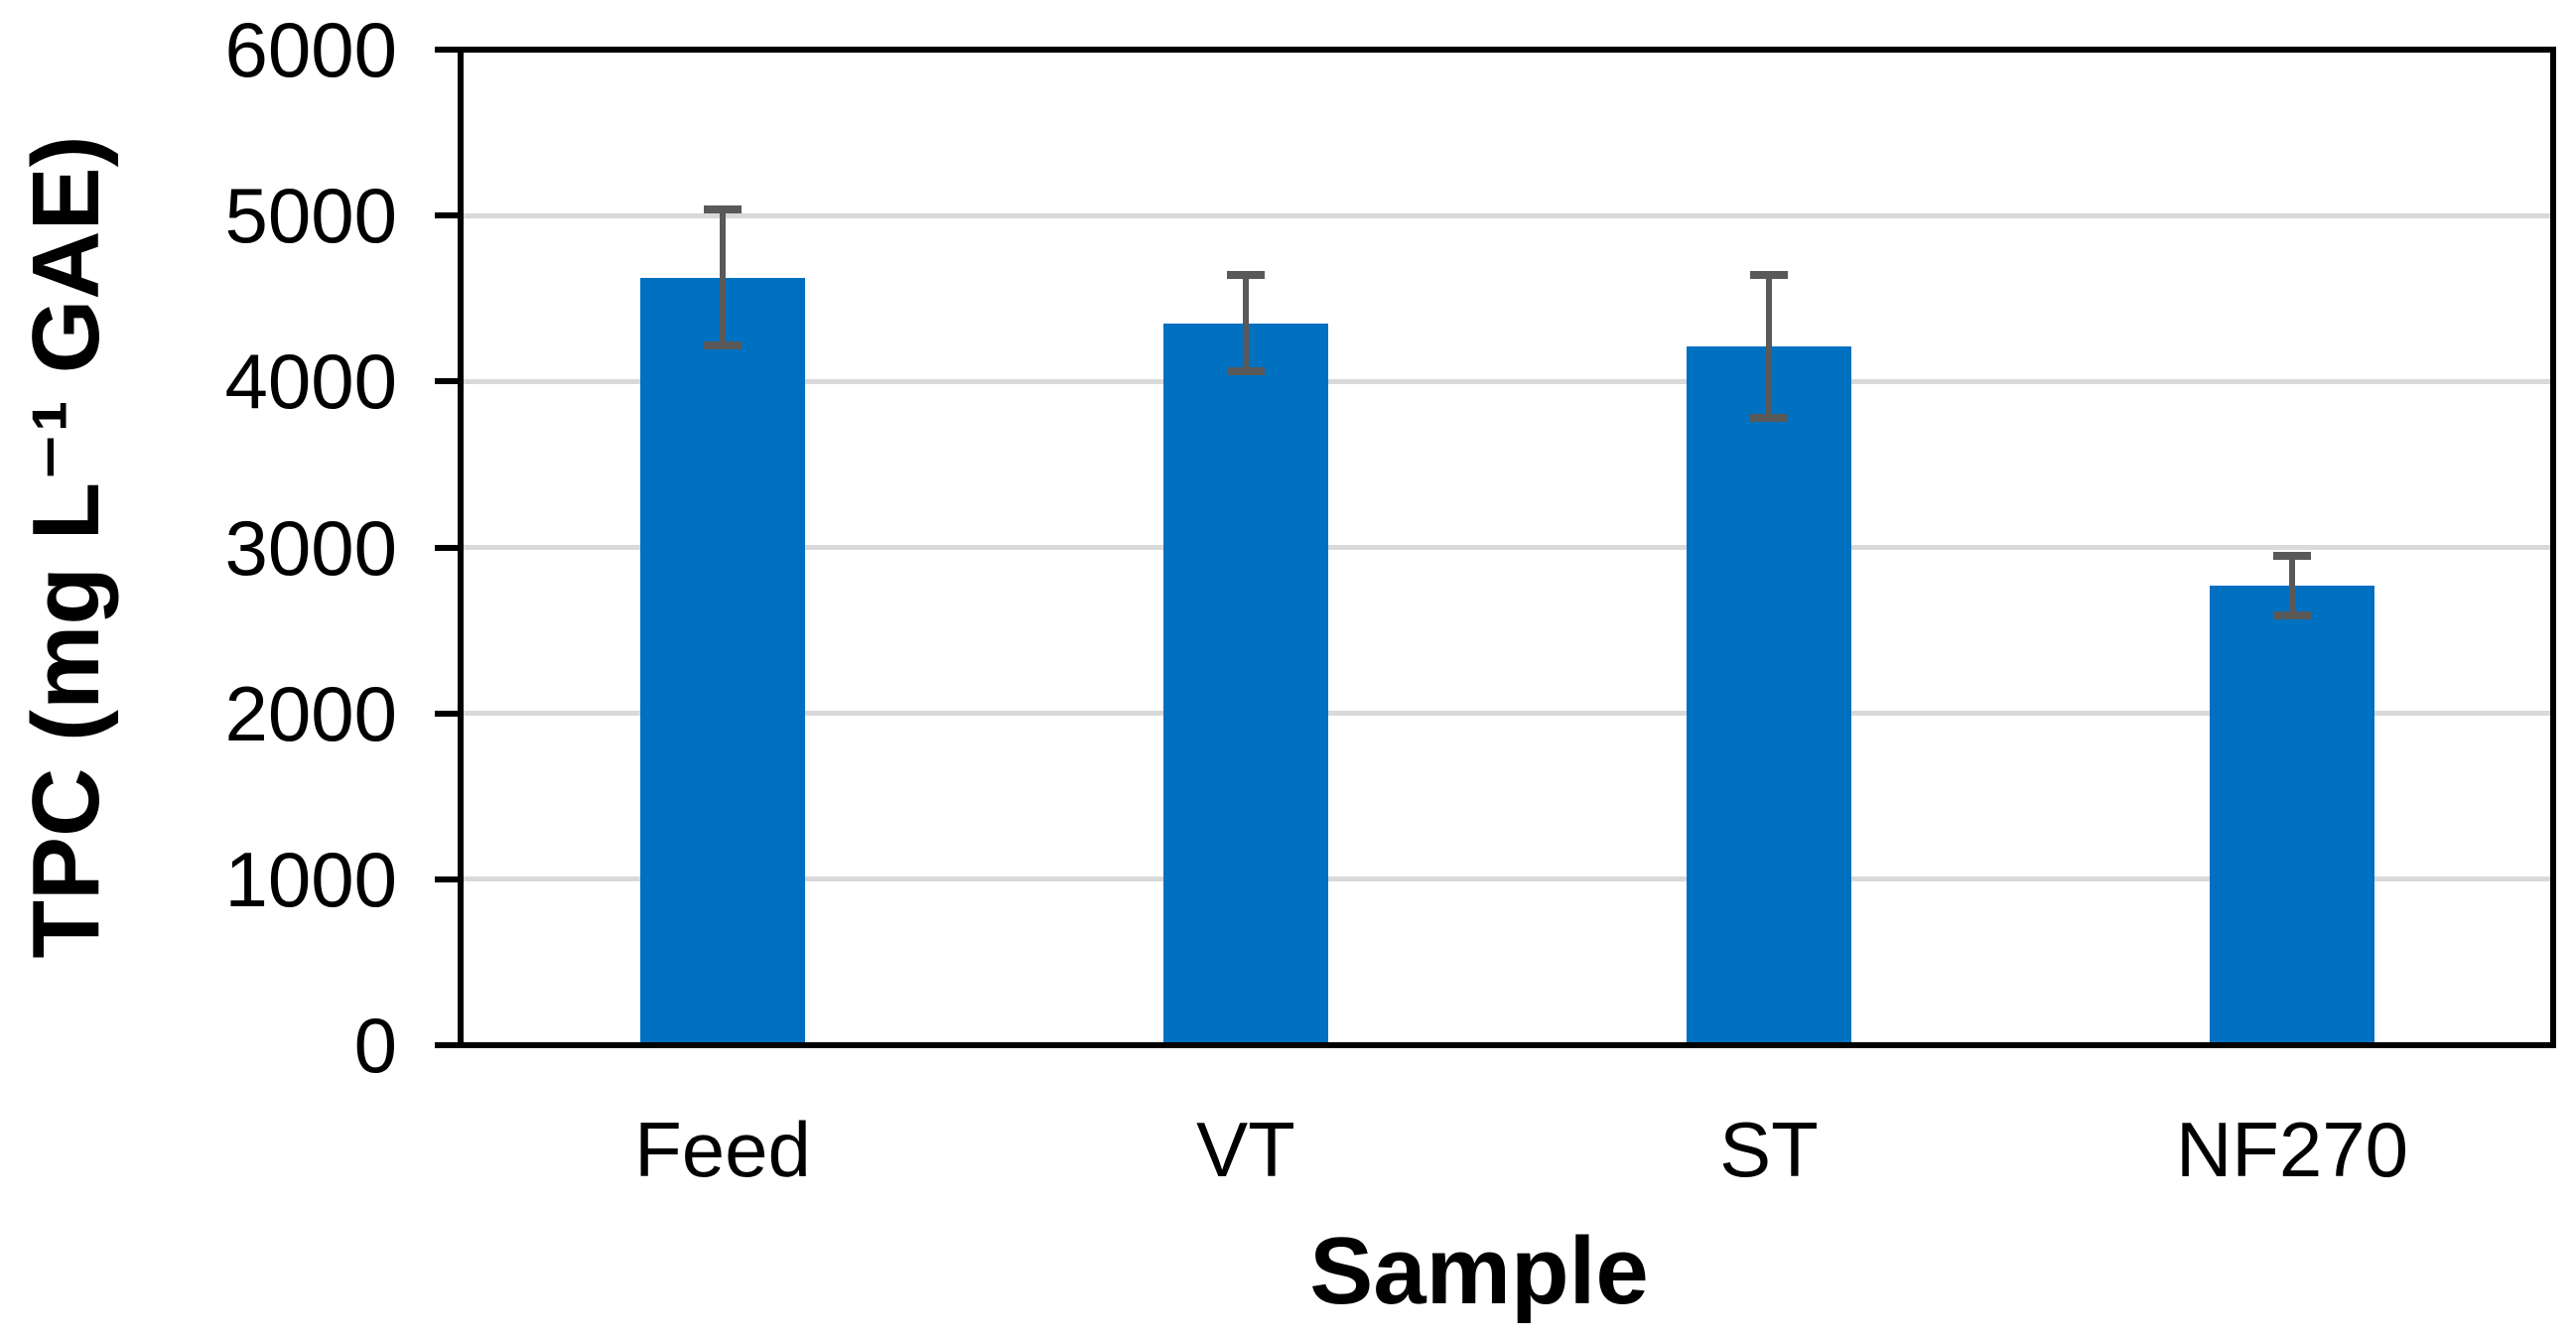  What do you see at coordinates (2292, 585) in the screenshot?
I see `error-bar-nf270` at bounding box center [2292, 585].